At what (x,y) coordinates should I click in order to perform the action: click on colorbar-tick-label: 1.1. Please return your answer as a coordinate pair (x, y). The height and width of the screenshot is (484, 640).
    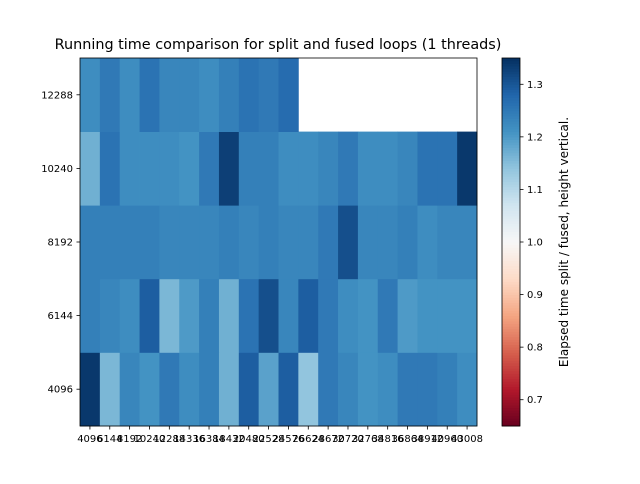
    Looking at the image, I should click on (535, 190).